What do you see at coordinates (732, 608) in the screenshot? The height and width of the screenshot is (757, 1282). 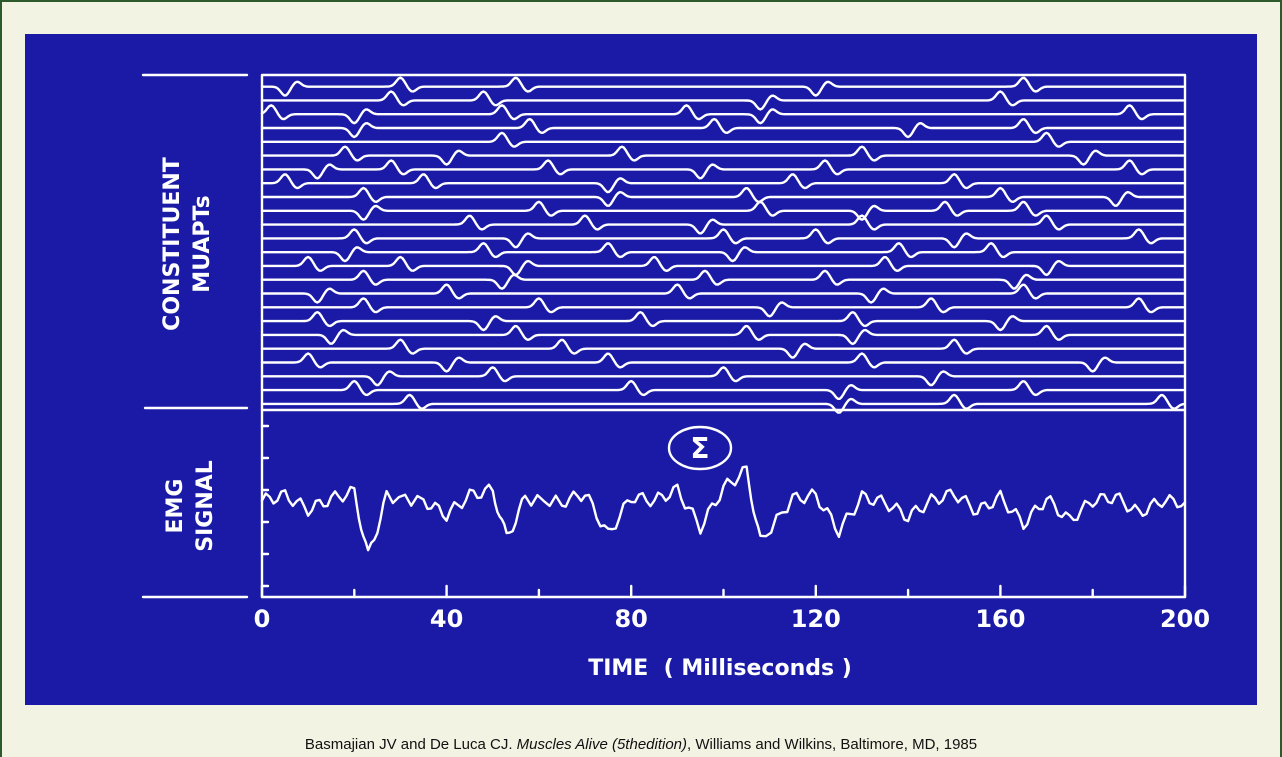 I see `x-ticks: 0 40 80 120 160 200` at bounding box center [732, 608].